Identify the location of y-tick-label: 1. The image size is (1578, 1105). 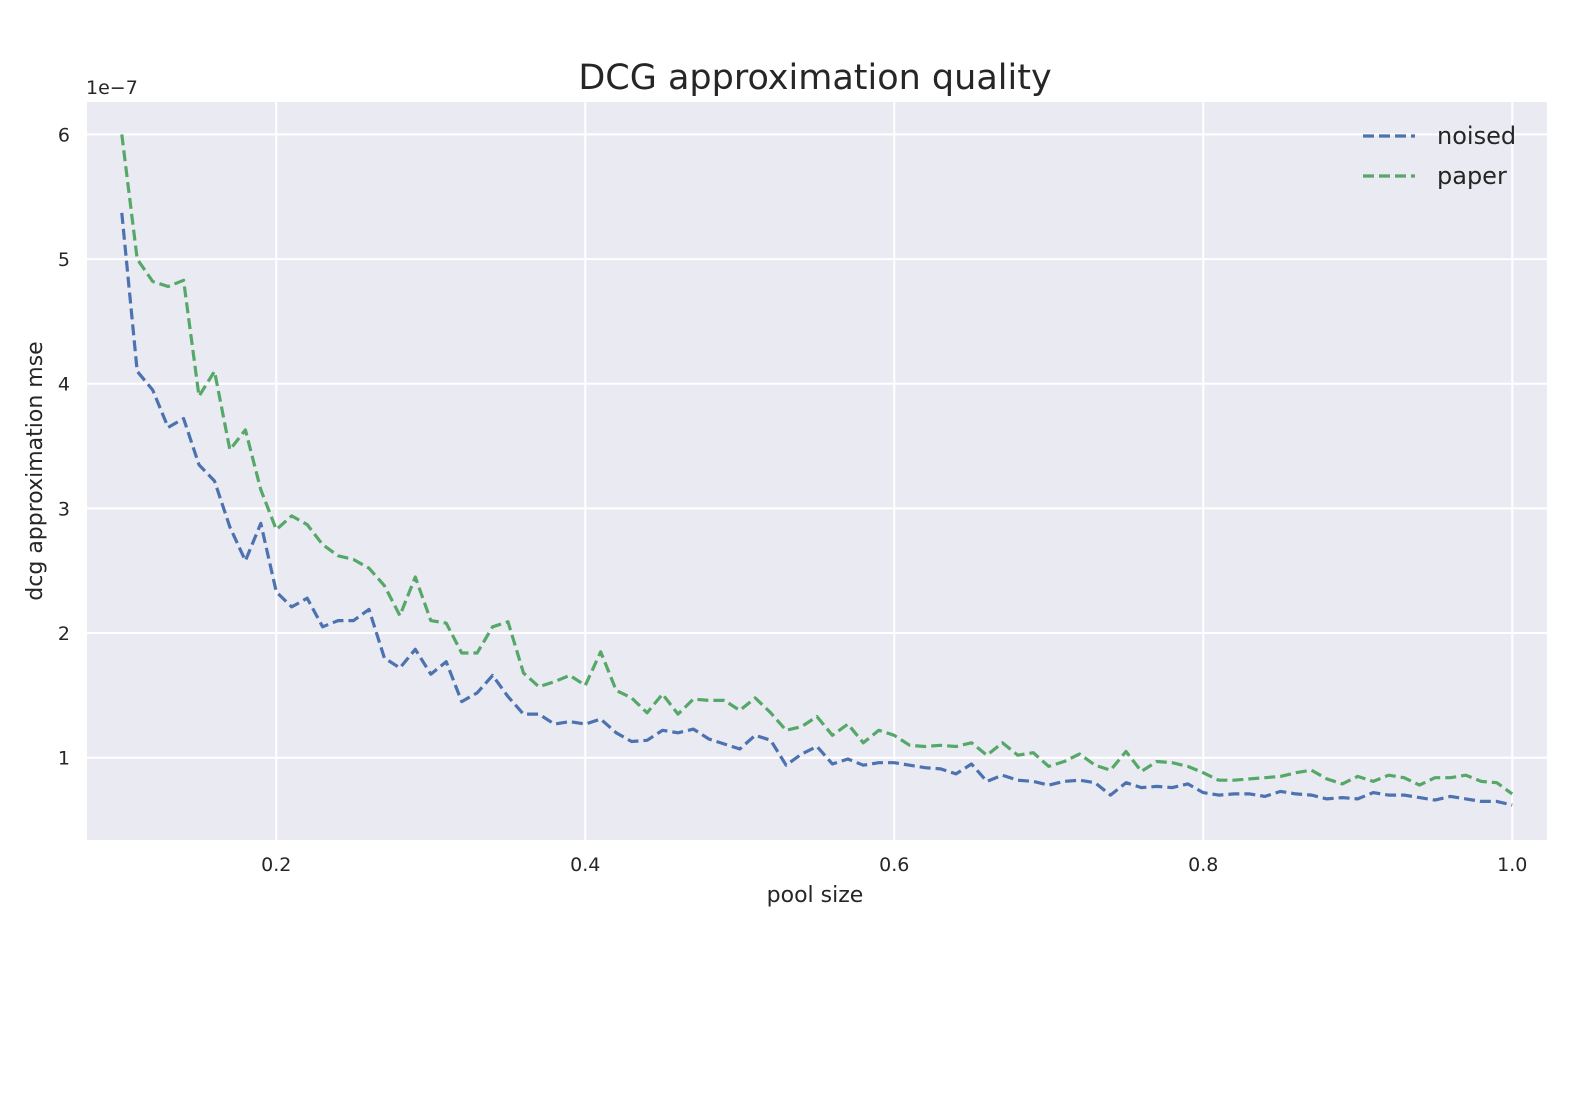
(64, 759).